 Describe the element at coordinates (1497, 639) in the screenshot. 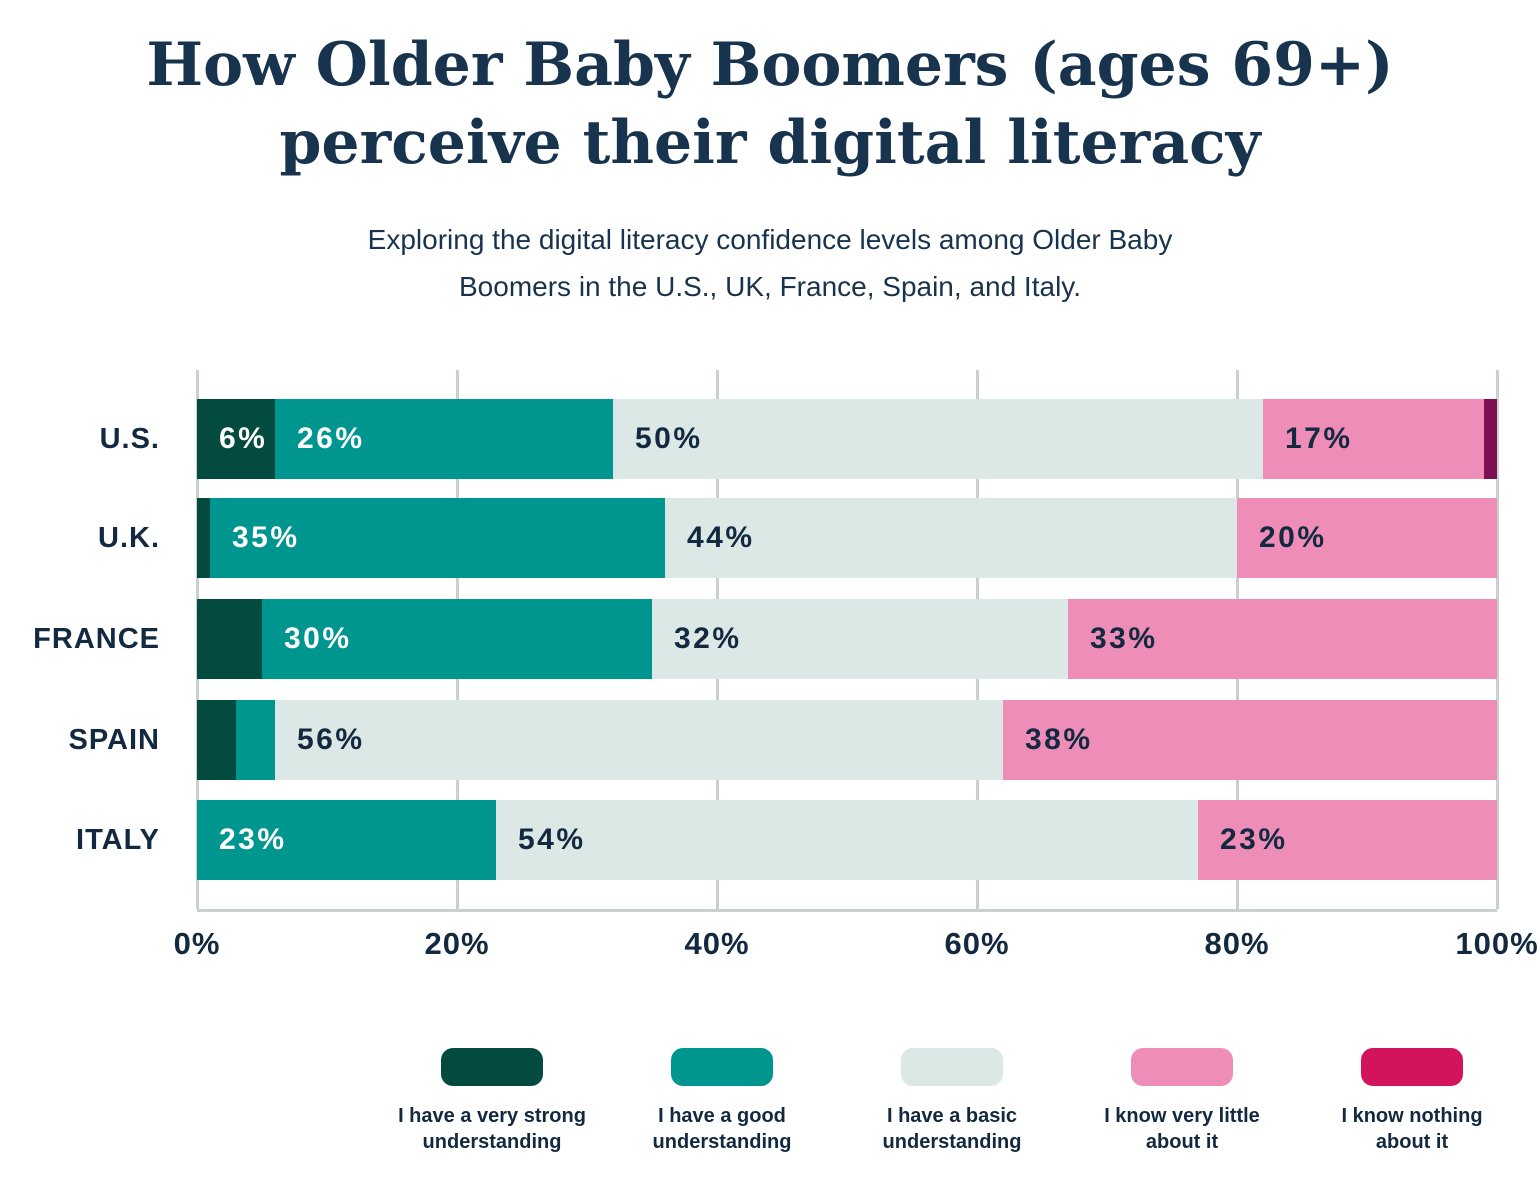

I see `gridline-vertical` at that location.